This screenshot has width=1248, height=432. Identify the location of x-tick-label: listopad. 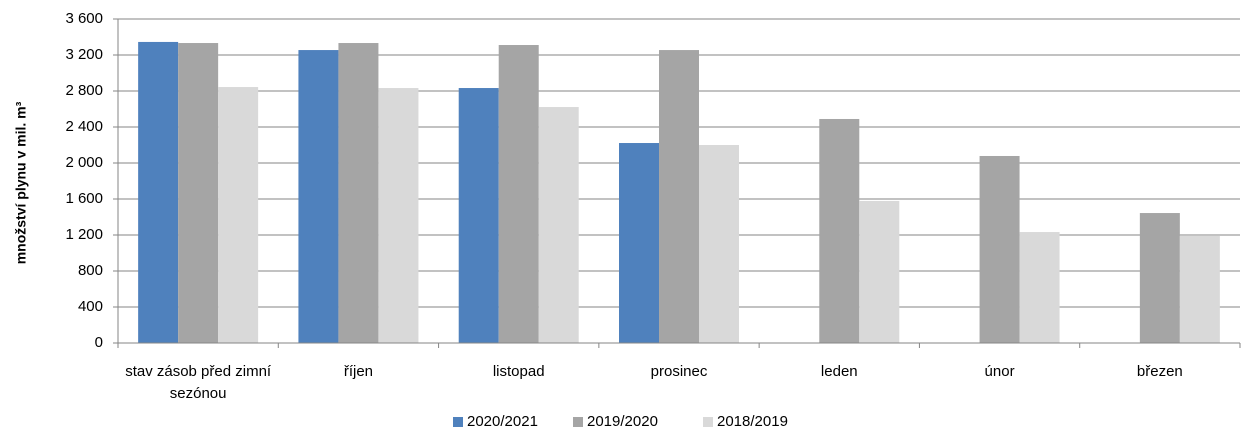
(518, 371).